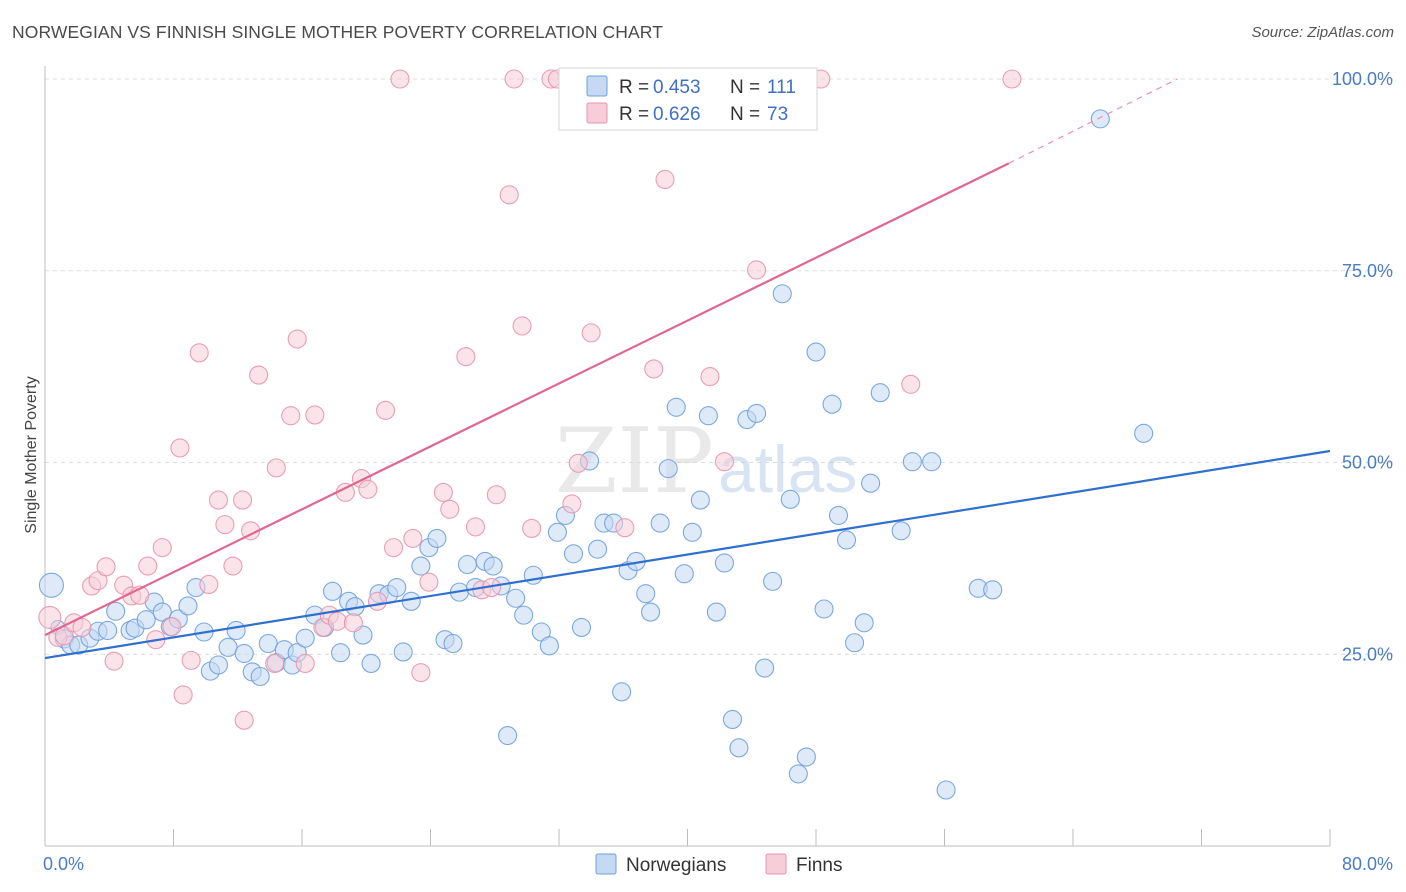 The height and width of the screenshot is (892, 1406). I want to click on trend-extension-finns, so click(1093, 121).